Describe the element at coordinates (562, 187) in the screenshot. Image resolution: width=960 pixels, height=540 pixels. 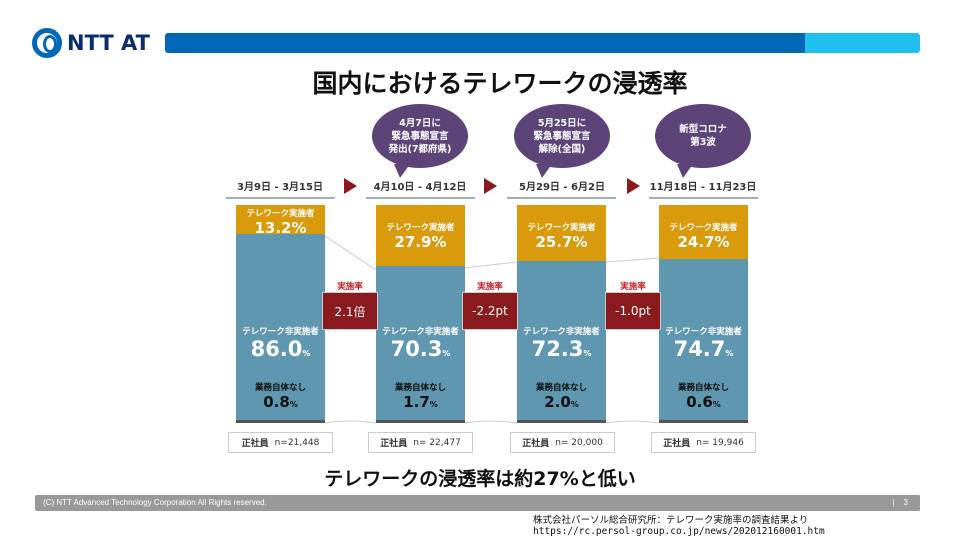
I see `period-date: 5月29日 - 6月2日` at that location.